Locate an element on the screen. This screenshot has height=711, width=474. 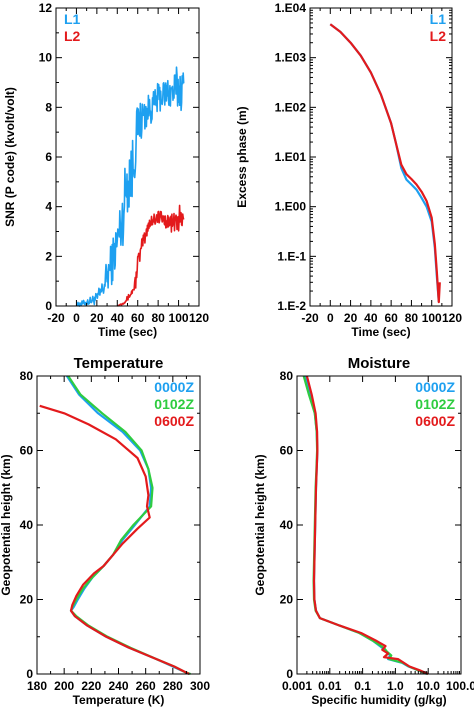
y-tick-label: 4 is located at coordinates (48, 207).